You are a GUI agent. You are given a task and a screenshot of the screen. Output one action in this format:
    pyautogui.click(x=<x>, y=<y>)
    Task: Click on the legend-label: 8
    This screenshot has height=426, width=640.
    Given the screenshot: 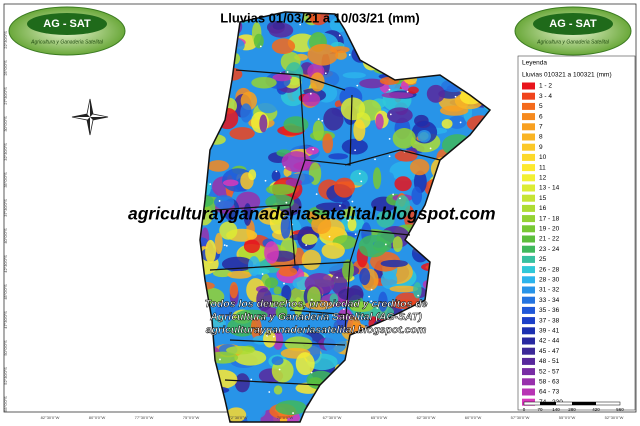 What is the action you would take?
    pyautogui.click(x=541, y=137)
    